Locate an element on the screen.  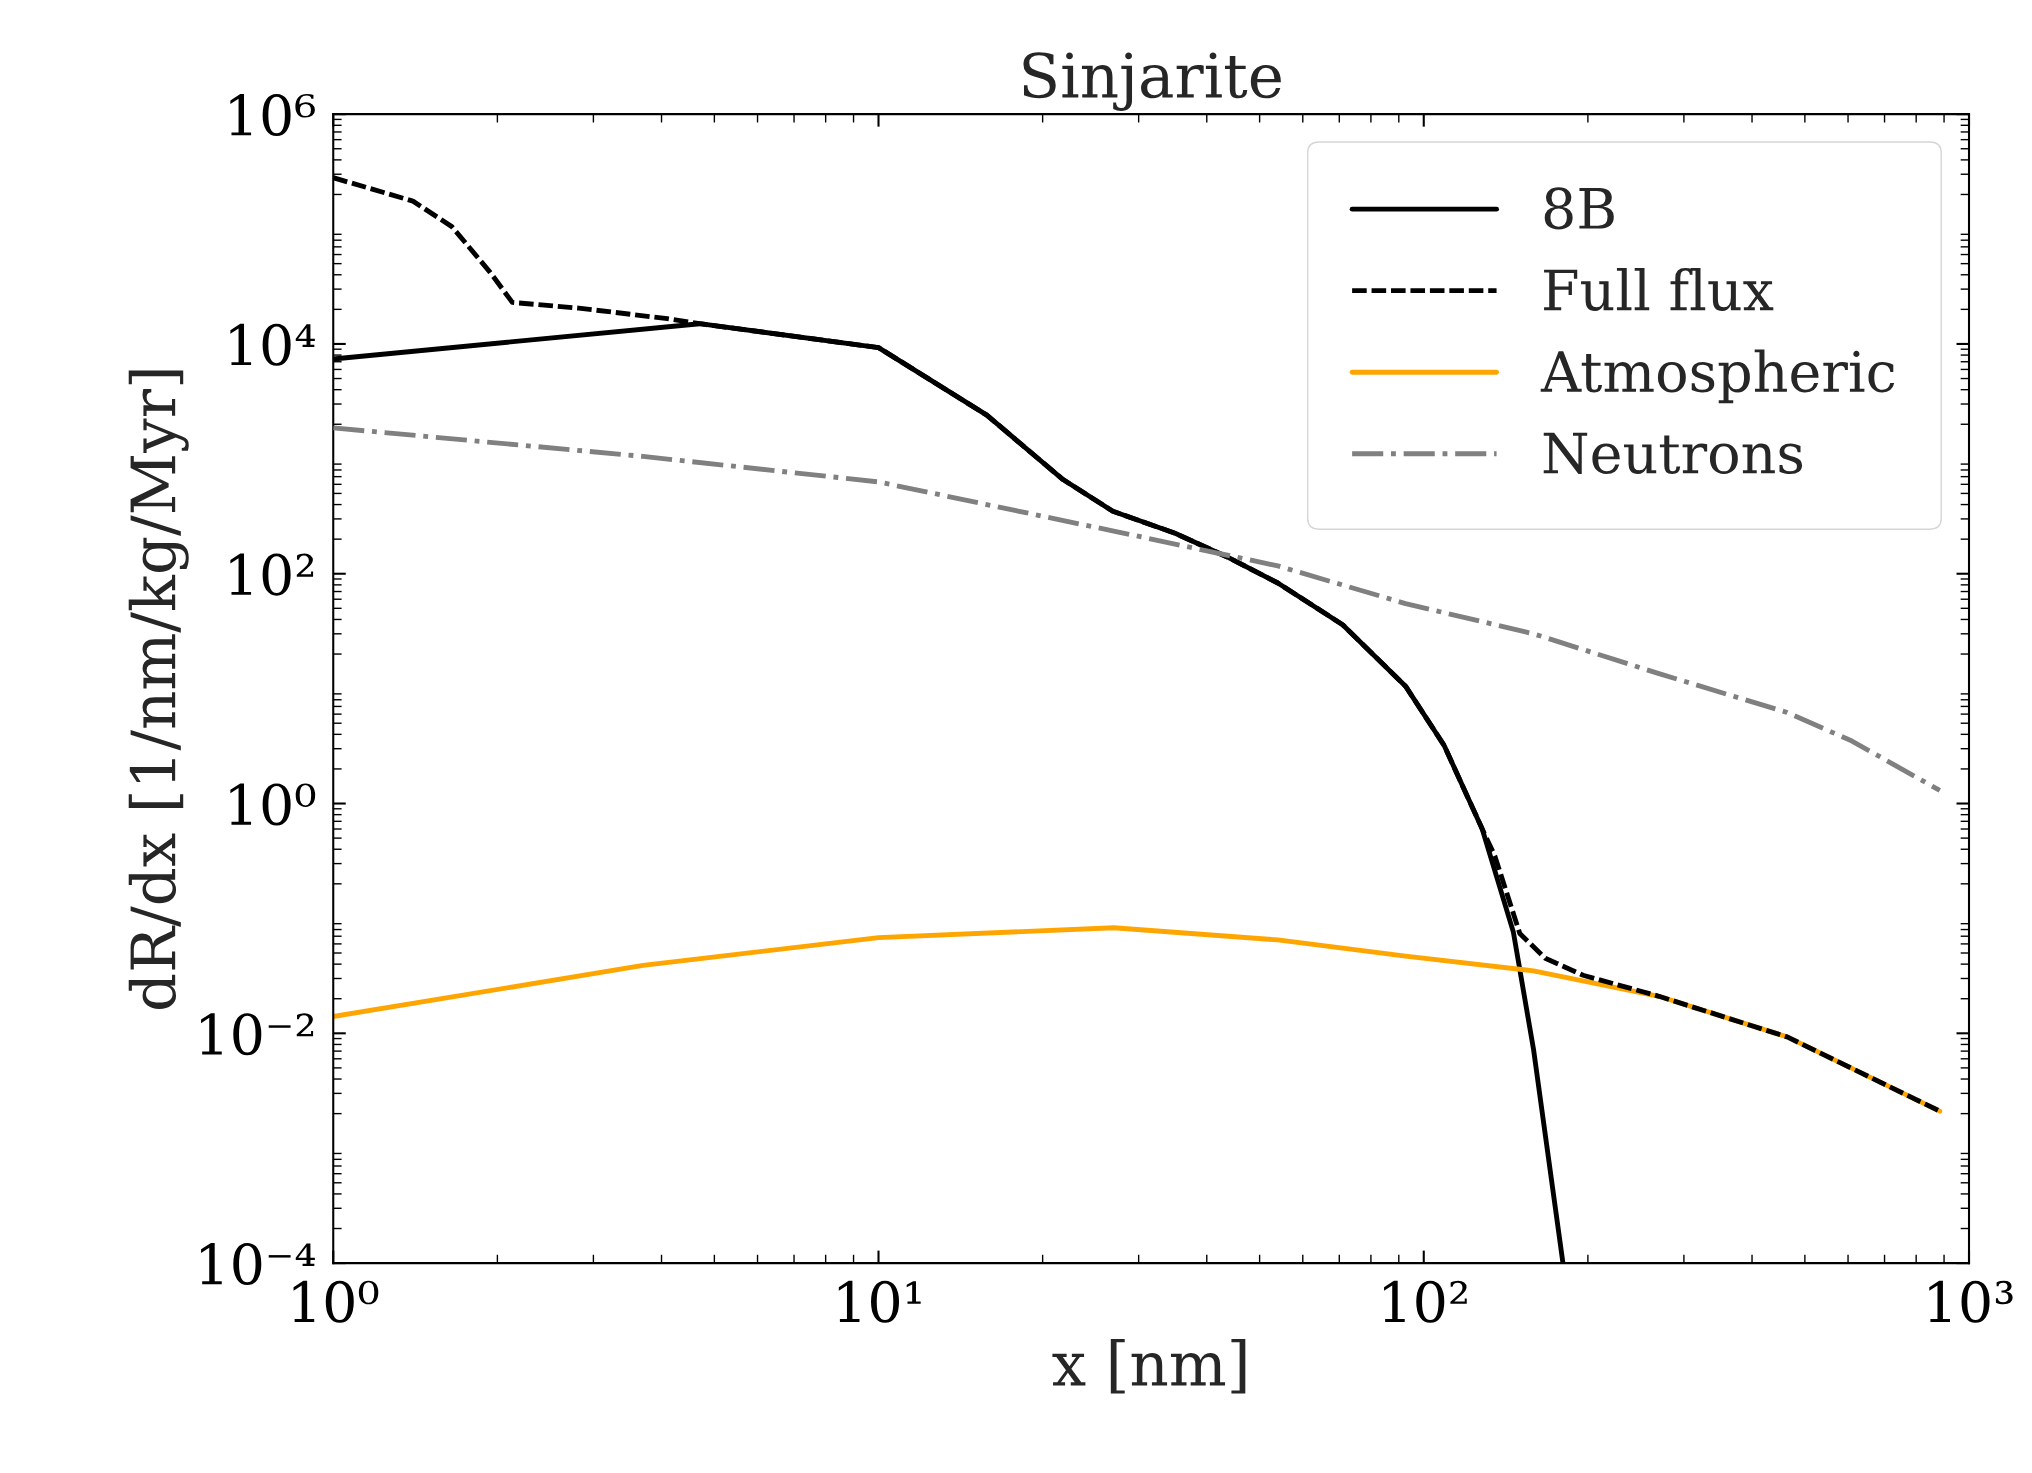
legend-label: Atmospheric is located at coordinates (1717, 376).